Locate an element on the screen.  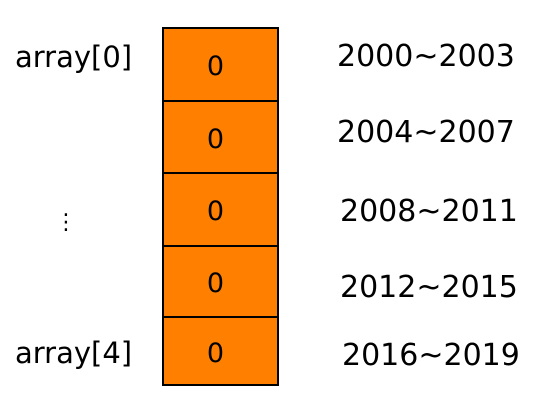
array-cell-2: 0 is located at coordinates (220, 209).